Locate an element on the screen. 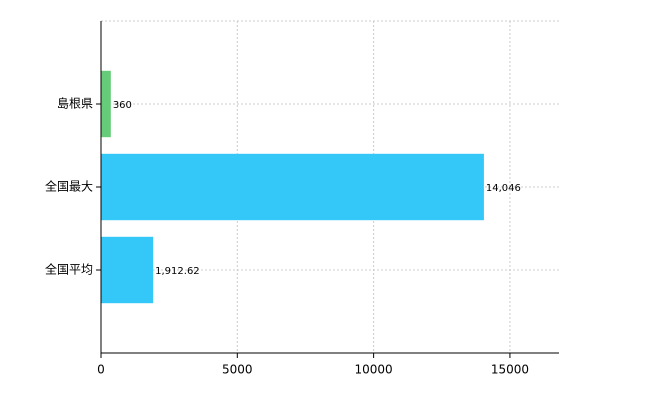 This screenshot has height=400, width=650. x-tick-label: 15000 is located at coordinates (510, 370).